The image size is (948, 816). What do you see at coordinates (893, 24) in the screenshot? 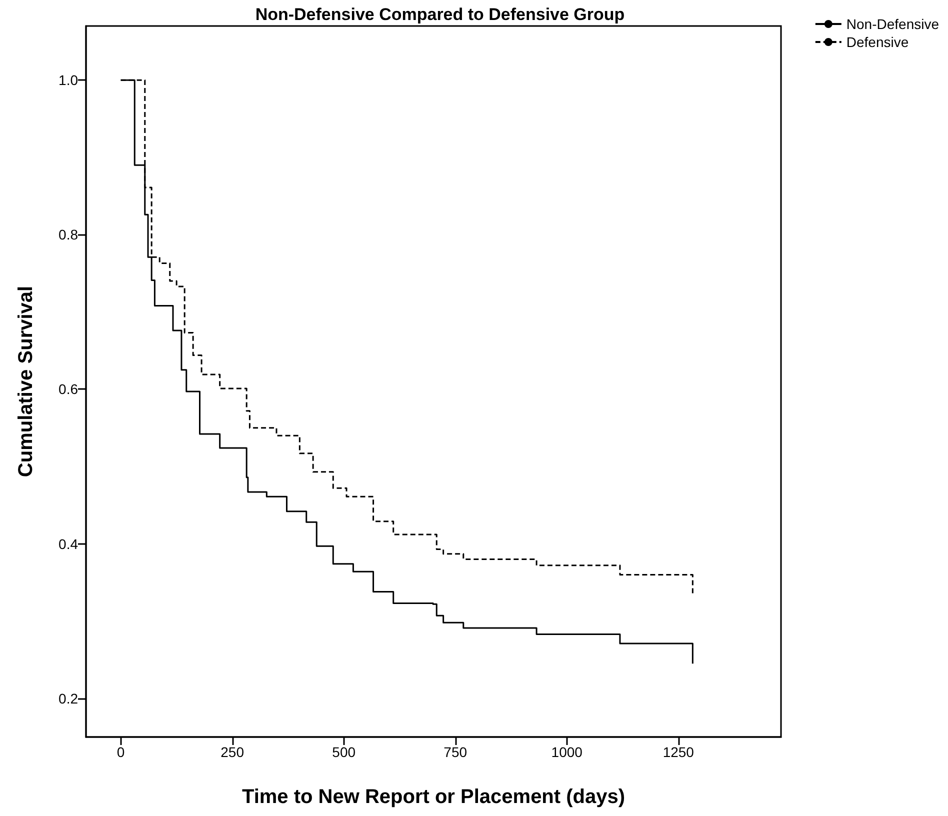
I see `legend-label: Non-Defensive` at bounding box center [893, 24].